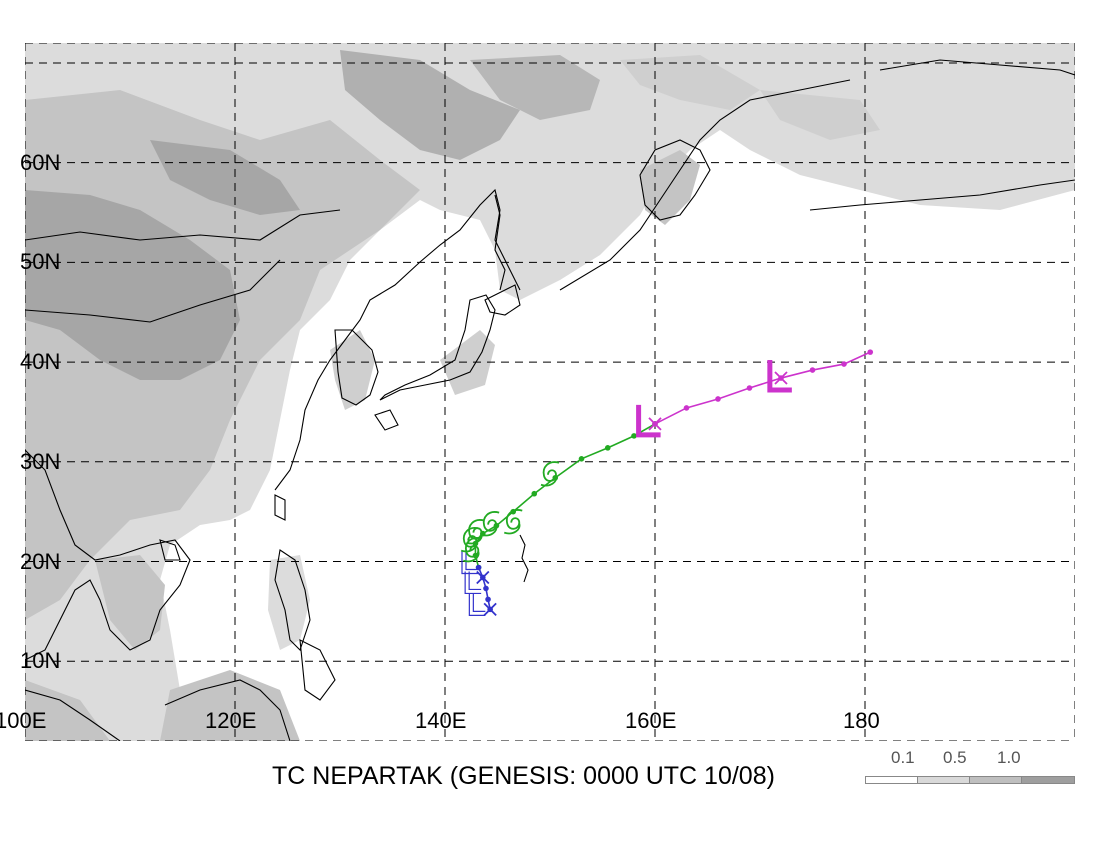 This screenshot has height=850, width=1100. What do you see at coordinates (523, 776) in the screenshot?
I see `map-title: TC NEPARTAK (GENESIS: 0000 UTC 10/08)` at bounding box center [523, 776].